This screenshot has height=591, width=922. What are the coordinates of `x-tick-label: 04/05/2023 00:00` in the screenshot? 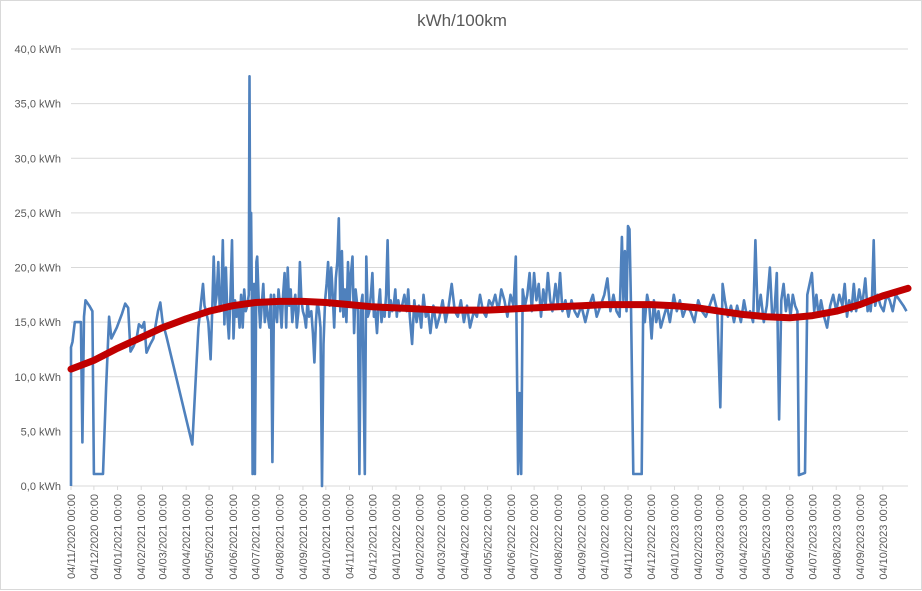 It's located at (767, 537).